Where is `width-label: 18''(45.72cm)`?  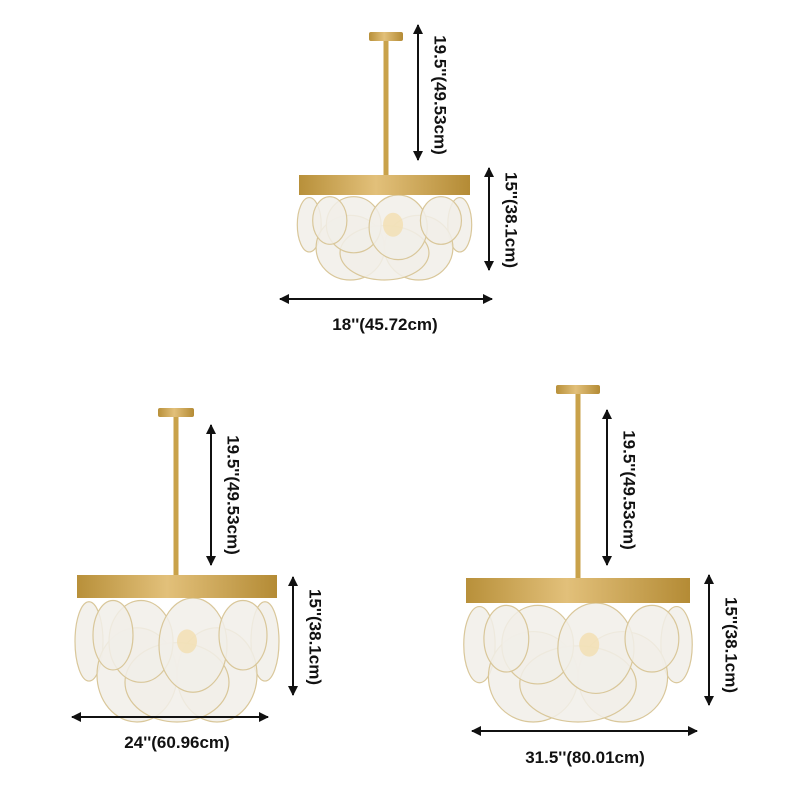 width-label: 18''(45.72cm) is located at coordinates (384, 324).